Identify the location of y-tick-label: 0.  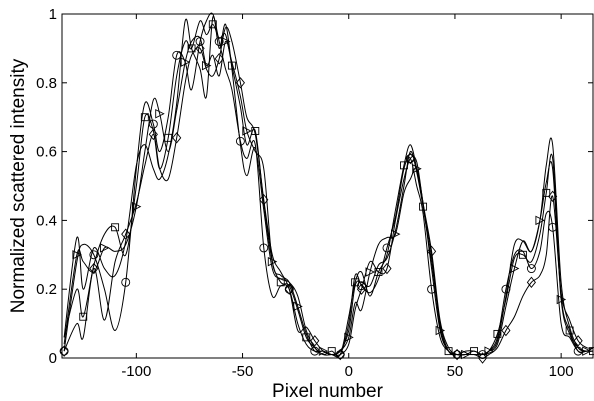
(53, 358).